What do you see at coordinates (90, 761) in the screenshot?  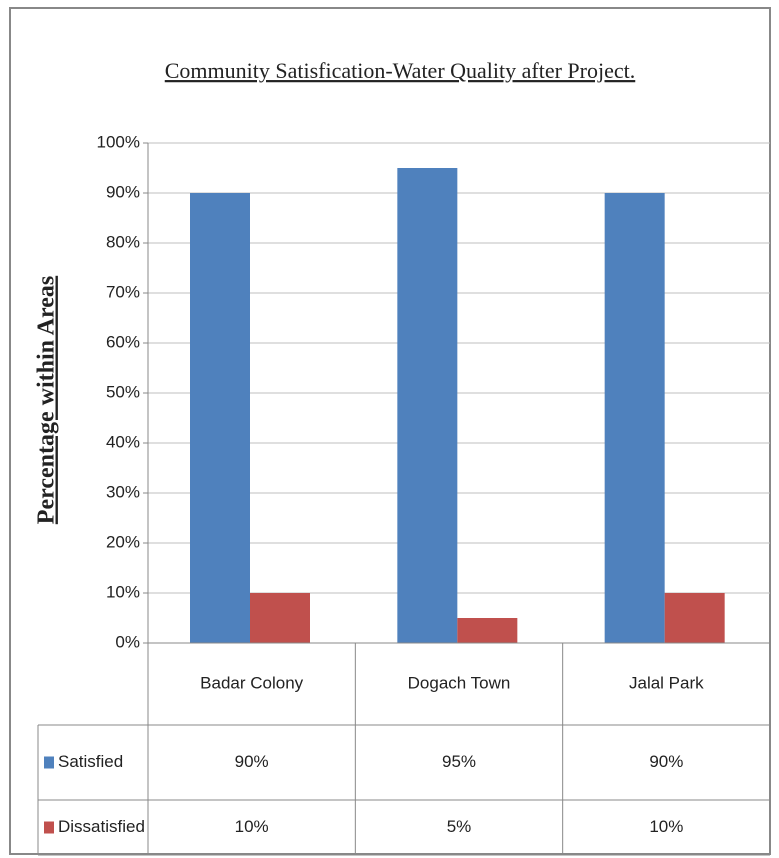 I see `legend-label: Satisfied` at bounding box center [90, 761].